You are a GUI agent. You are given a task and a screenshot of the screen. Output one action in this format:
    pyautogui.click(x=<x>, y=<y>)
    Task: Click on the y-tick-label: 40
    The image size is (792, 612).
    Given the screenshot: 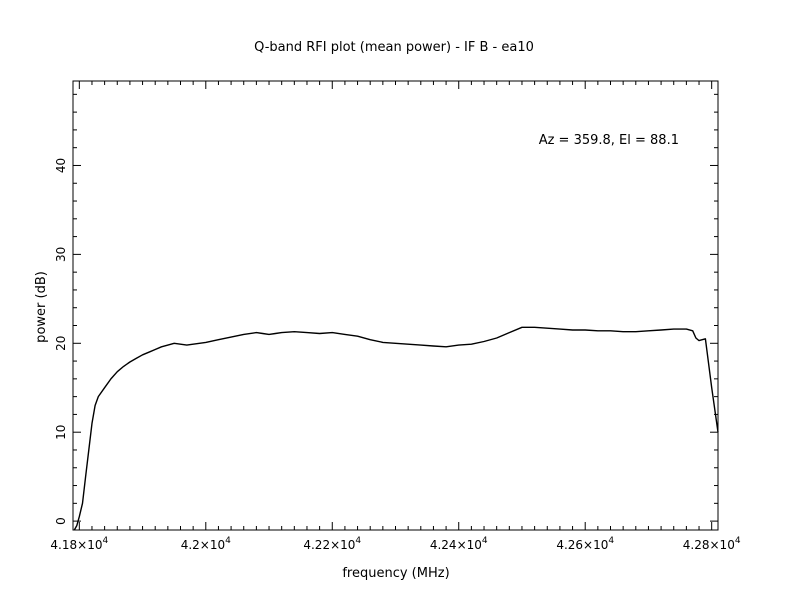 What is the action you would take?
    pyautogui.click(x=61, y=165)
    